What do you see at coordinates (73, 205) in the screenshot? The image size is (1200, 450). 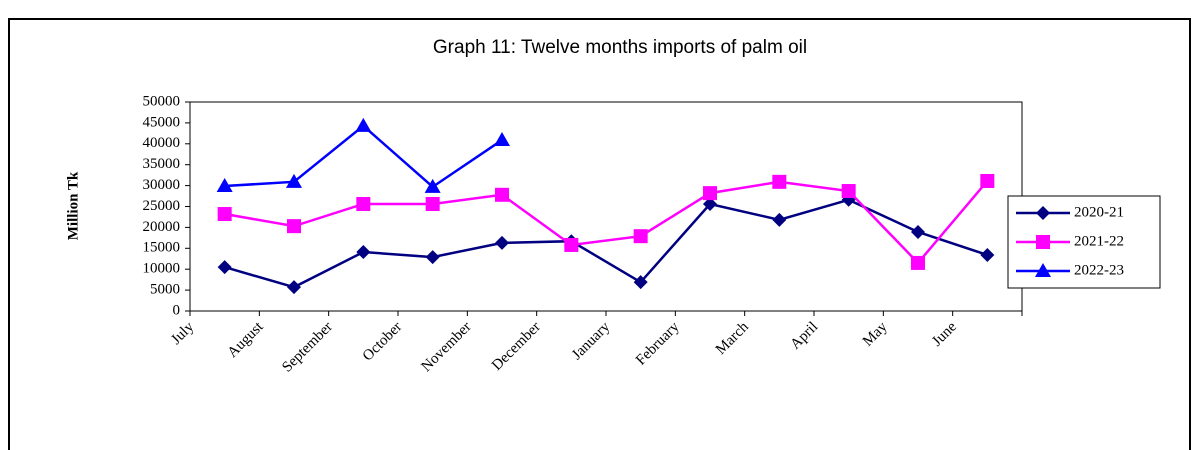 I see `y-axis-label: Million Tk` at bounding box center [73, 205].